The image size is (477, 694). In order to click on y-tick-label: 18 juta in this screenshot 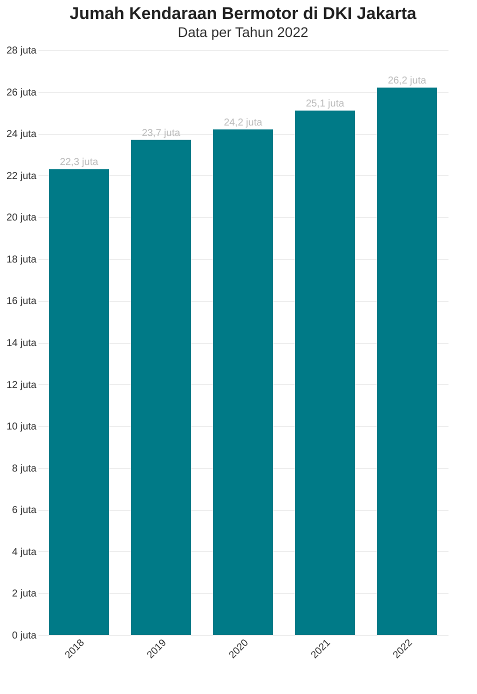, I will do `click(21, 260)`.